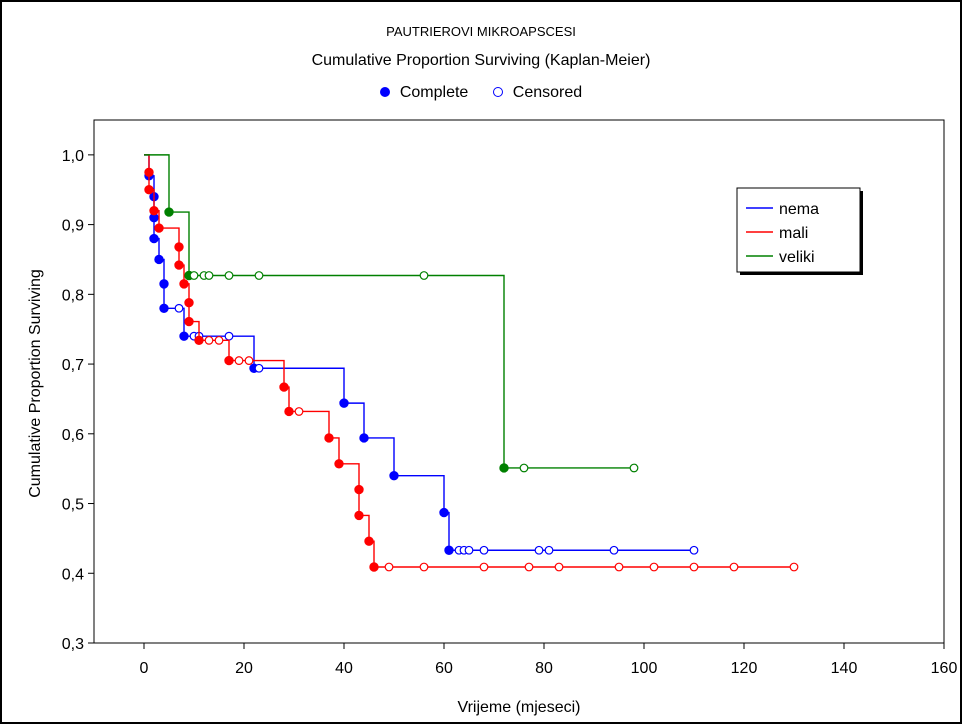 The width and height of the screenshot is (962, 724). What do you see at coordinates (73, 295) in the screenshot?
I see `y-tick-label: 0,8` at bounding box center [73, 295].